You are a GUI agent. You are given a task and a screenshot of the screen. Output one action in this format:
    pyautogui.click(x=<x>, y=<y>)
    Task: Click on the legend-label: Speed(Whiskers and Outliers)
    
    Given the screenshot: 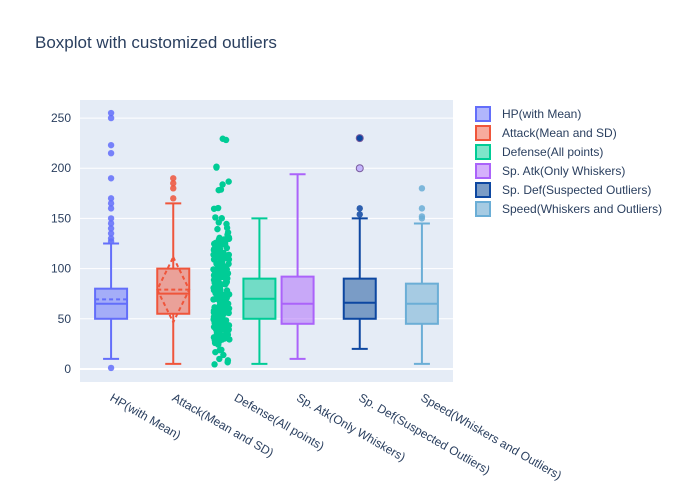 What is the action you would take?
    pyautogui.click(x=582, y=209)
    